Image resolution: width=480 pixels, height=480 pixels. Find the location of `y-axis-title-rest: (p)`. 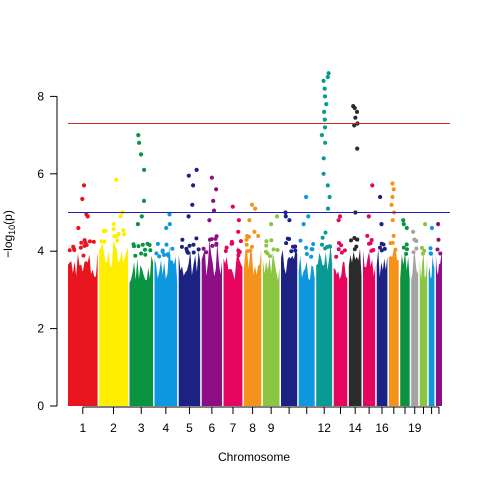

y-axis-title-rest: (p) is located at coordinates (8, 217).